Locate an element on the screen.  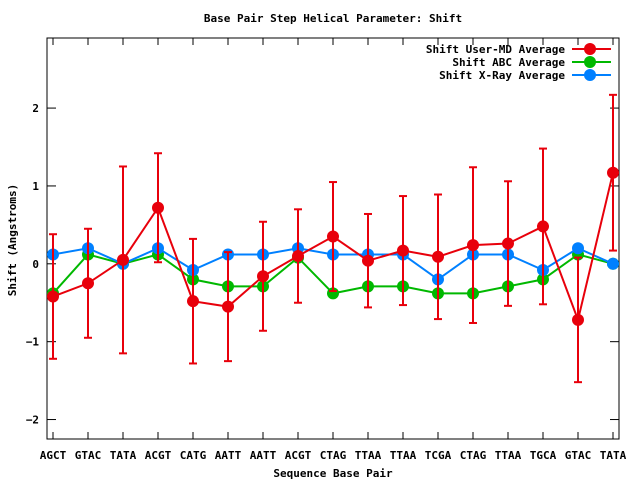
x-tick-label: TCGA is located at coordinates (438, 455).